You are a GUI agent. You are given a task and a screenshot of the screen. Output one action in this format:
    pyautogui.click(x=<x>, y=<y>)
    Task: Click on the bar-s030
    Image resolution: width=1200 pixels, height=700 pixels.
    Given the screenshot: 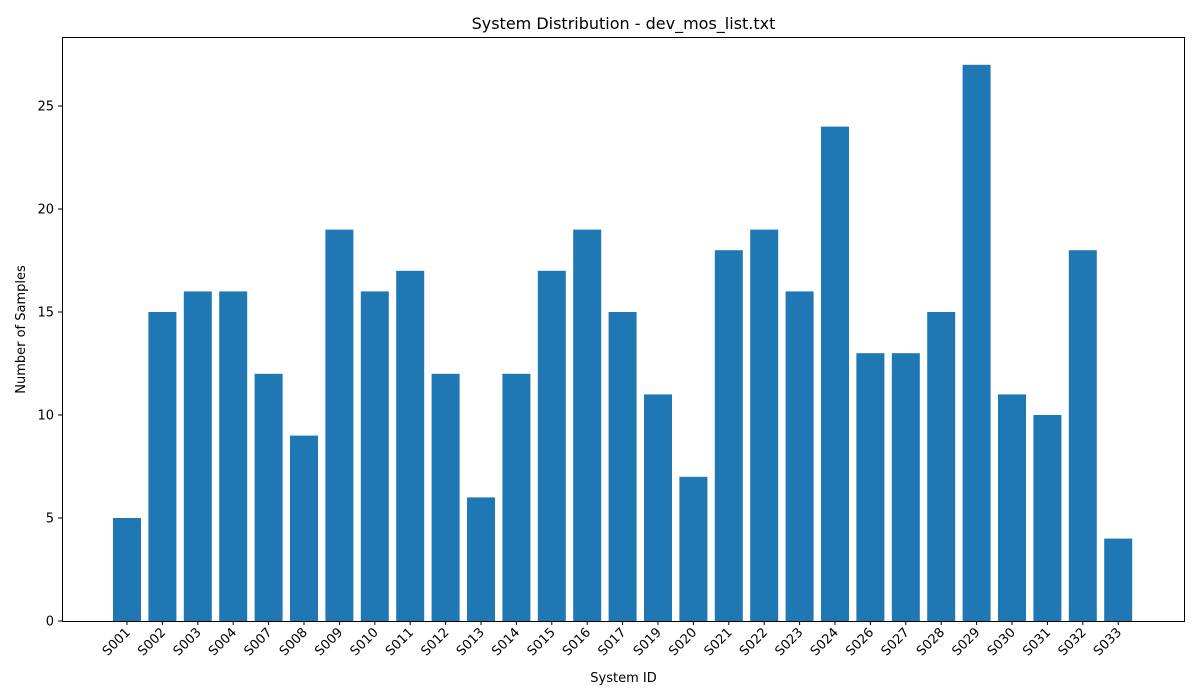 What is the action you would take?
    pyautogui.click(x=1012, y=507)
    